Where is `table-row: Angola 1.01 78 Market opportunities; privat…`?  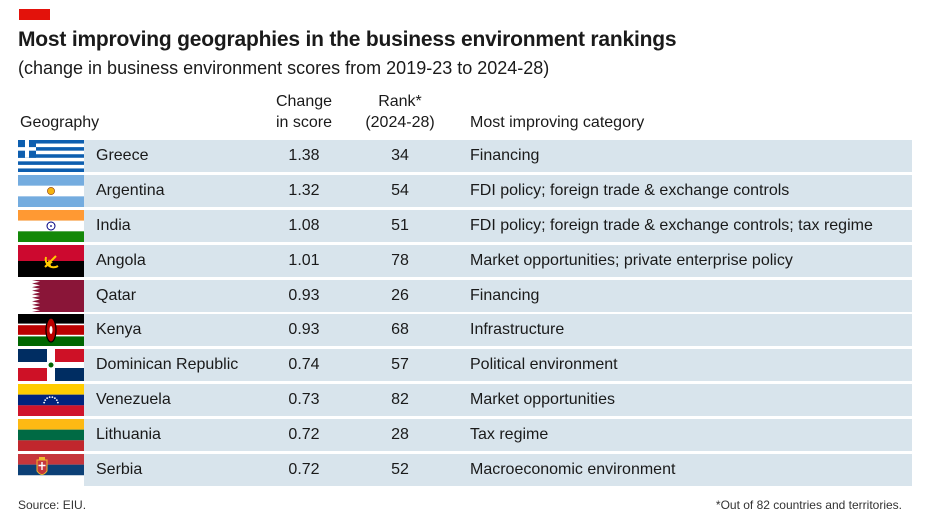 table-row: Angola 1.01 78 Market opportunities; privat… is located at coordinates (465, 260).